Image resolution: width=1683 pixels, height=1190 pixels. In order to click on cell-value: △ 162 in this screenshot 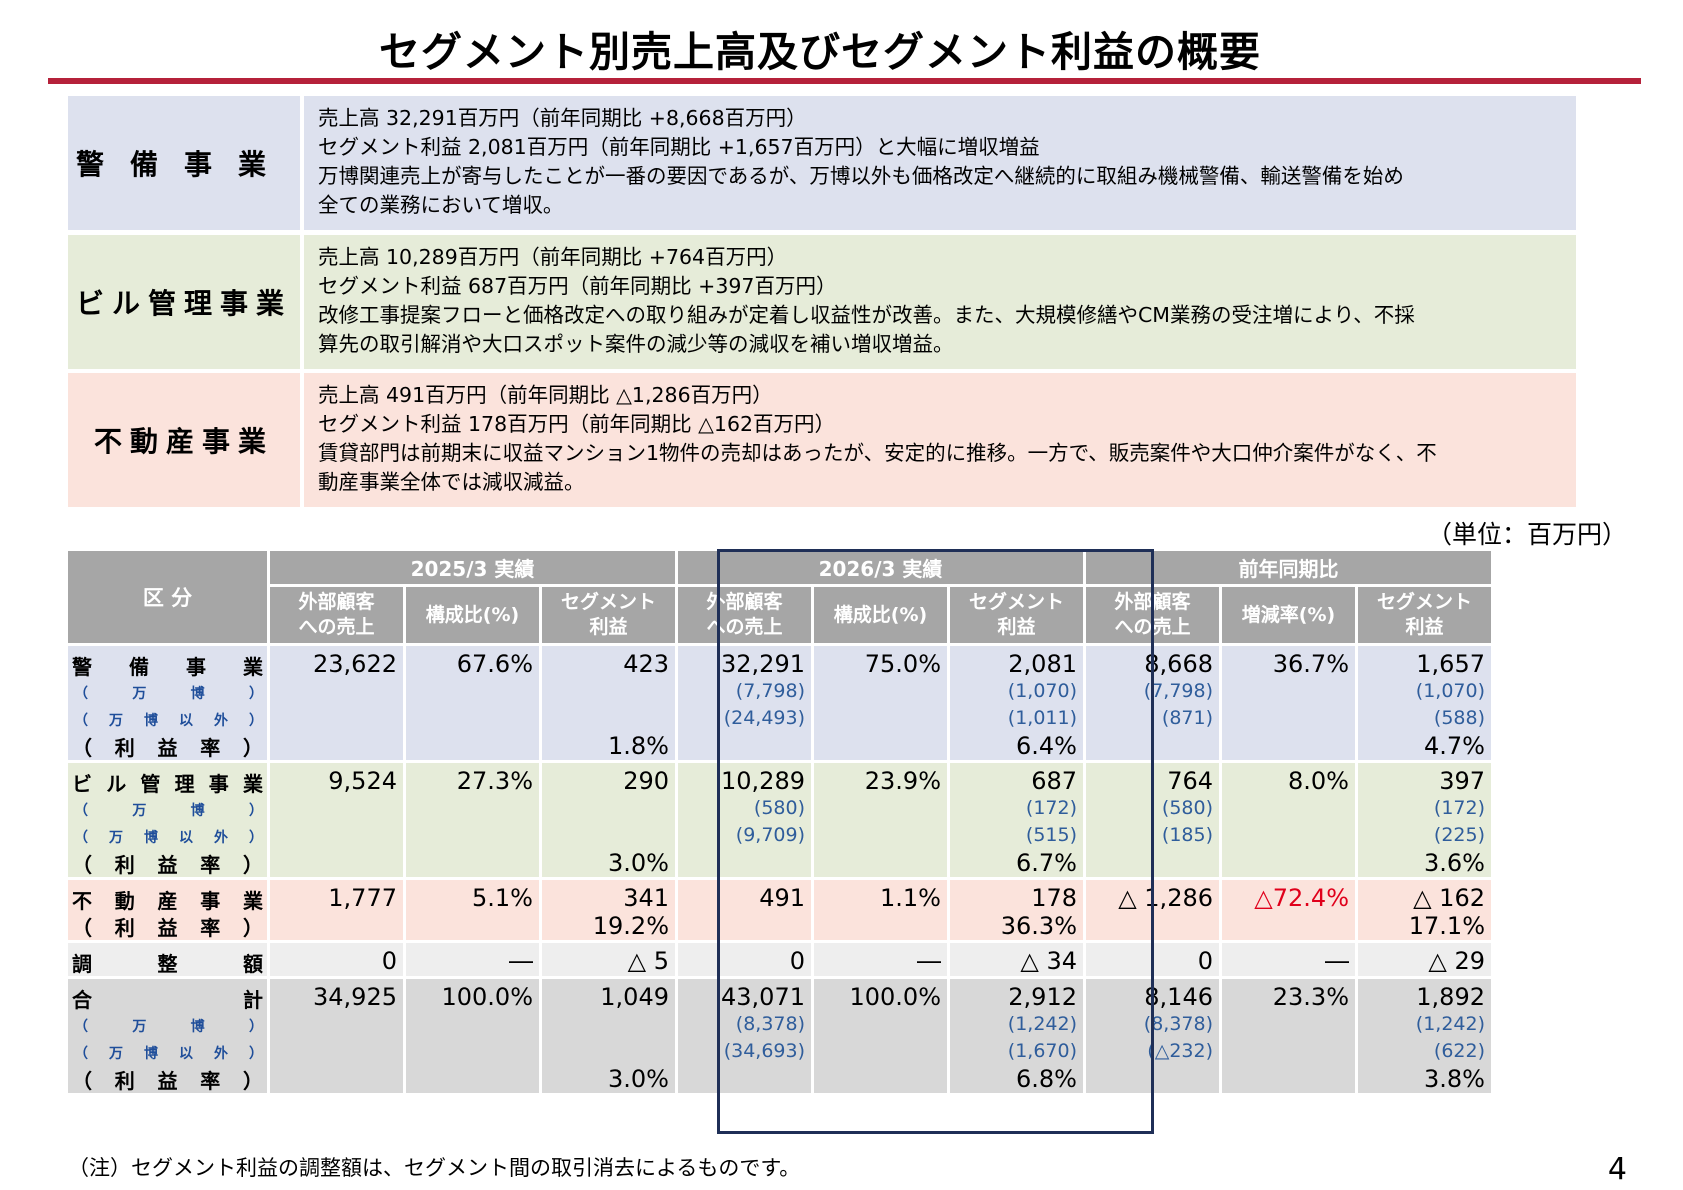, I will do `click(1449, 898)`.